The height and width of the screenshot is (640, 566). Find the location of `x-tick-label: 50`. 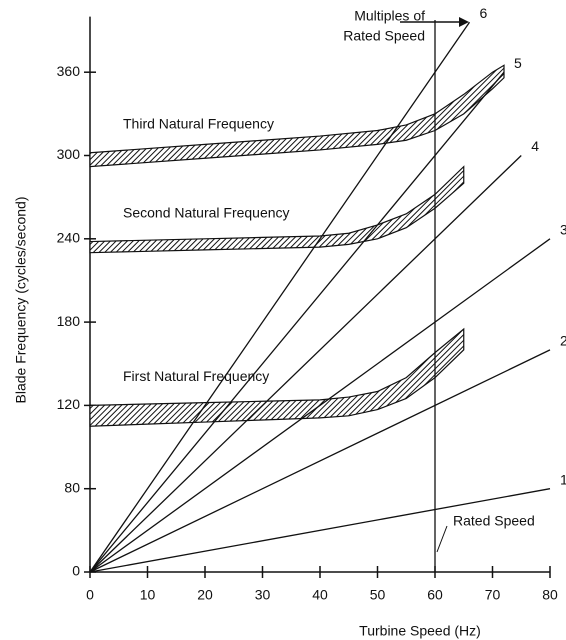

x-tick-label: 50 is located at coordinates (378, 595).